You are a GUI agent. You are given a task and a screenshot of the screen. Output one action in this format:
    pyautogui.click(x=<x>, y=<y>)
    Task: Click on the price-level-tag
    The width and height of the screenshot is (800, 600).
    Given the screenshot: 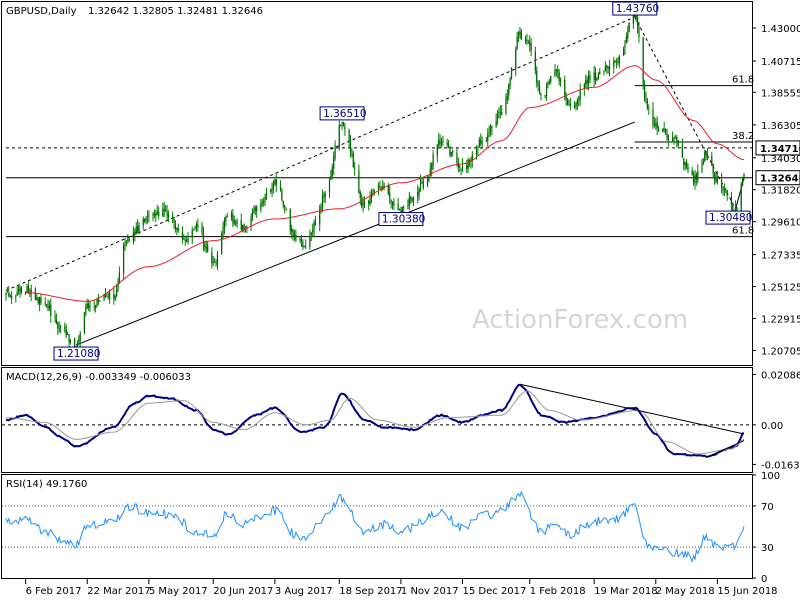 What is the action you would take?
    pyautogui.click(x=777, y=178)
    